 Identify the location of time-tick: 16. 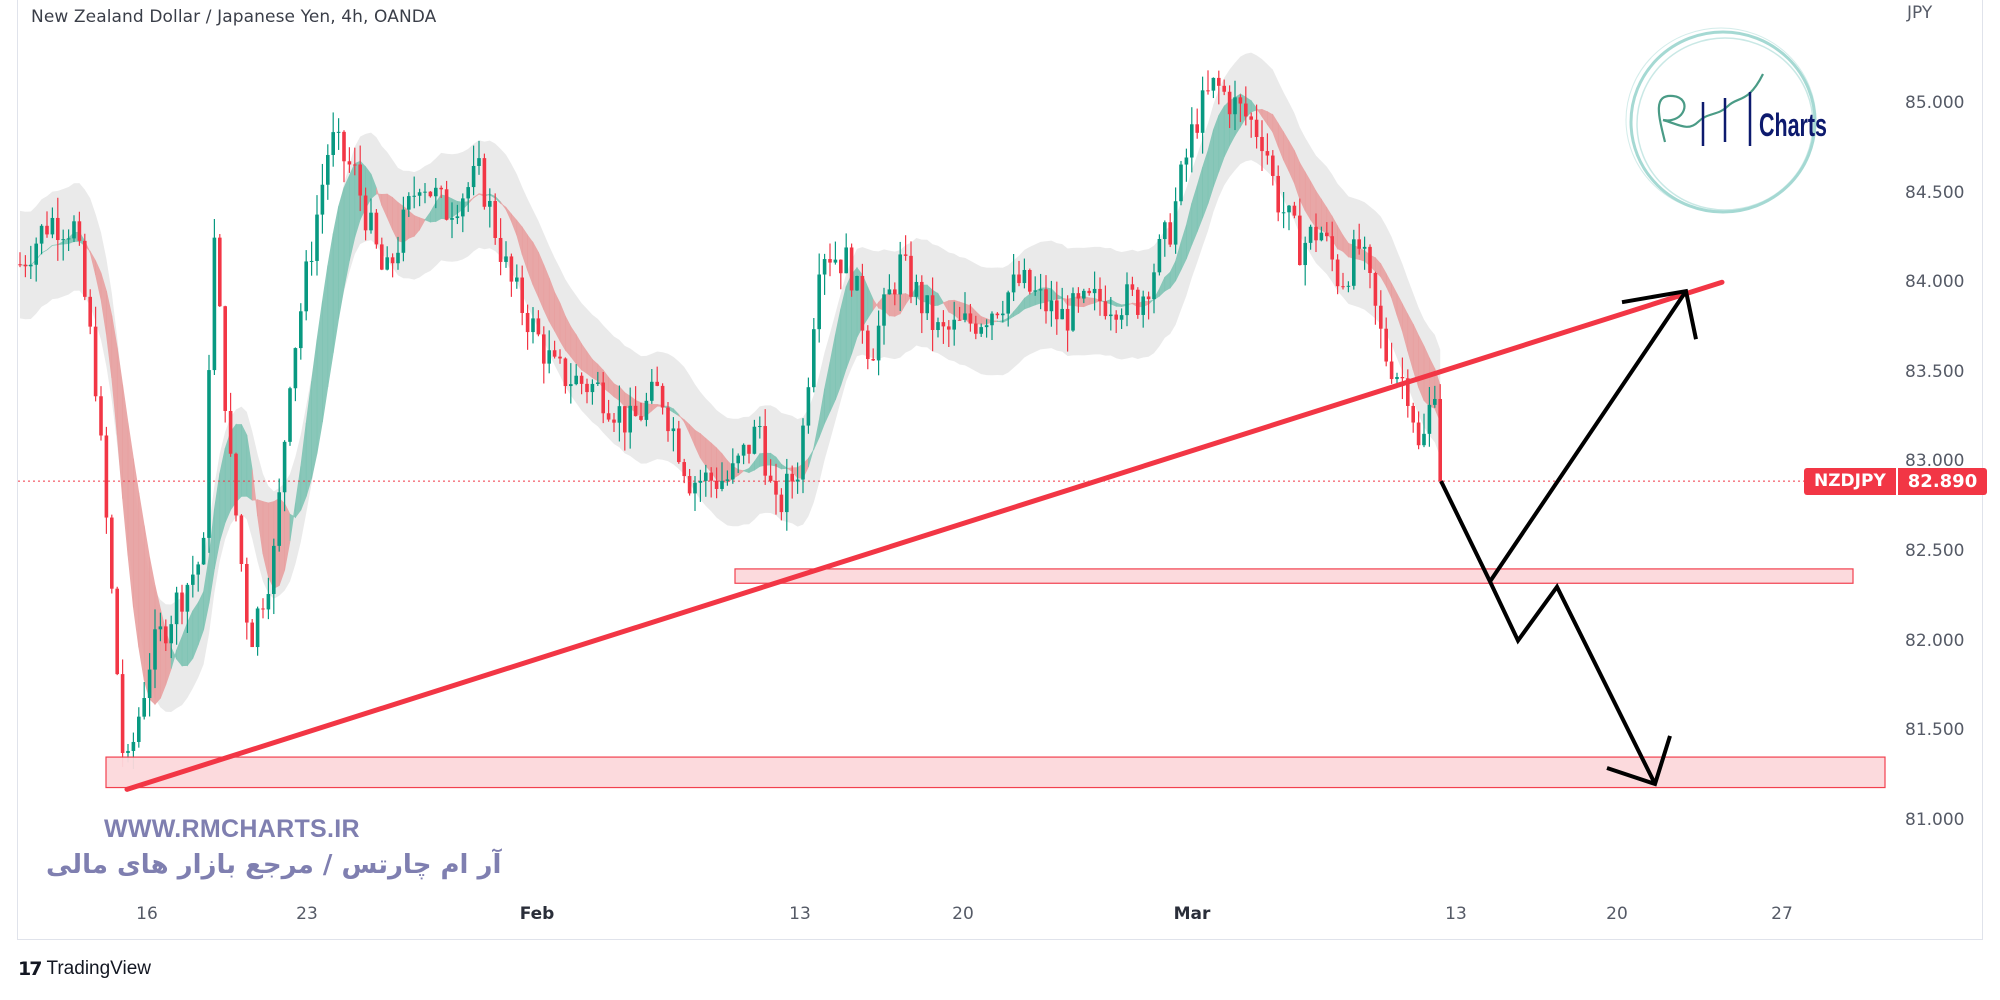
(147, 914).